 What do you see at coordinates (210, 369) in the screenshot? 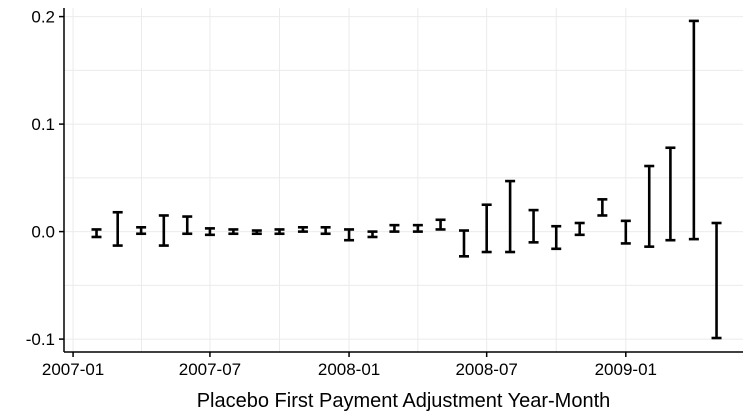
I see `x-tick-label: 2007-07` at bounding box center [210, 369].